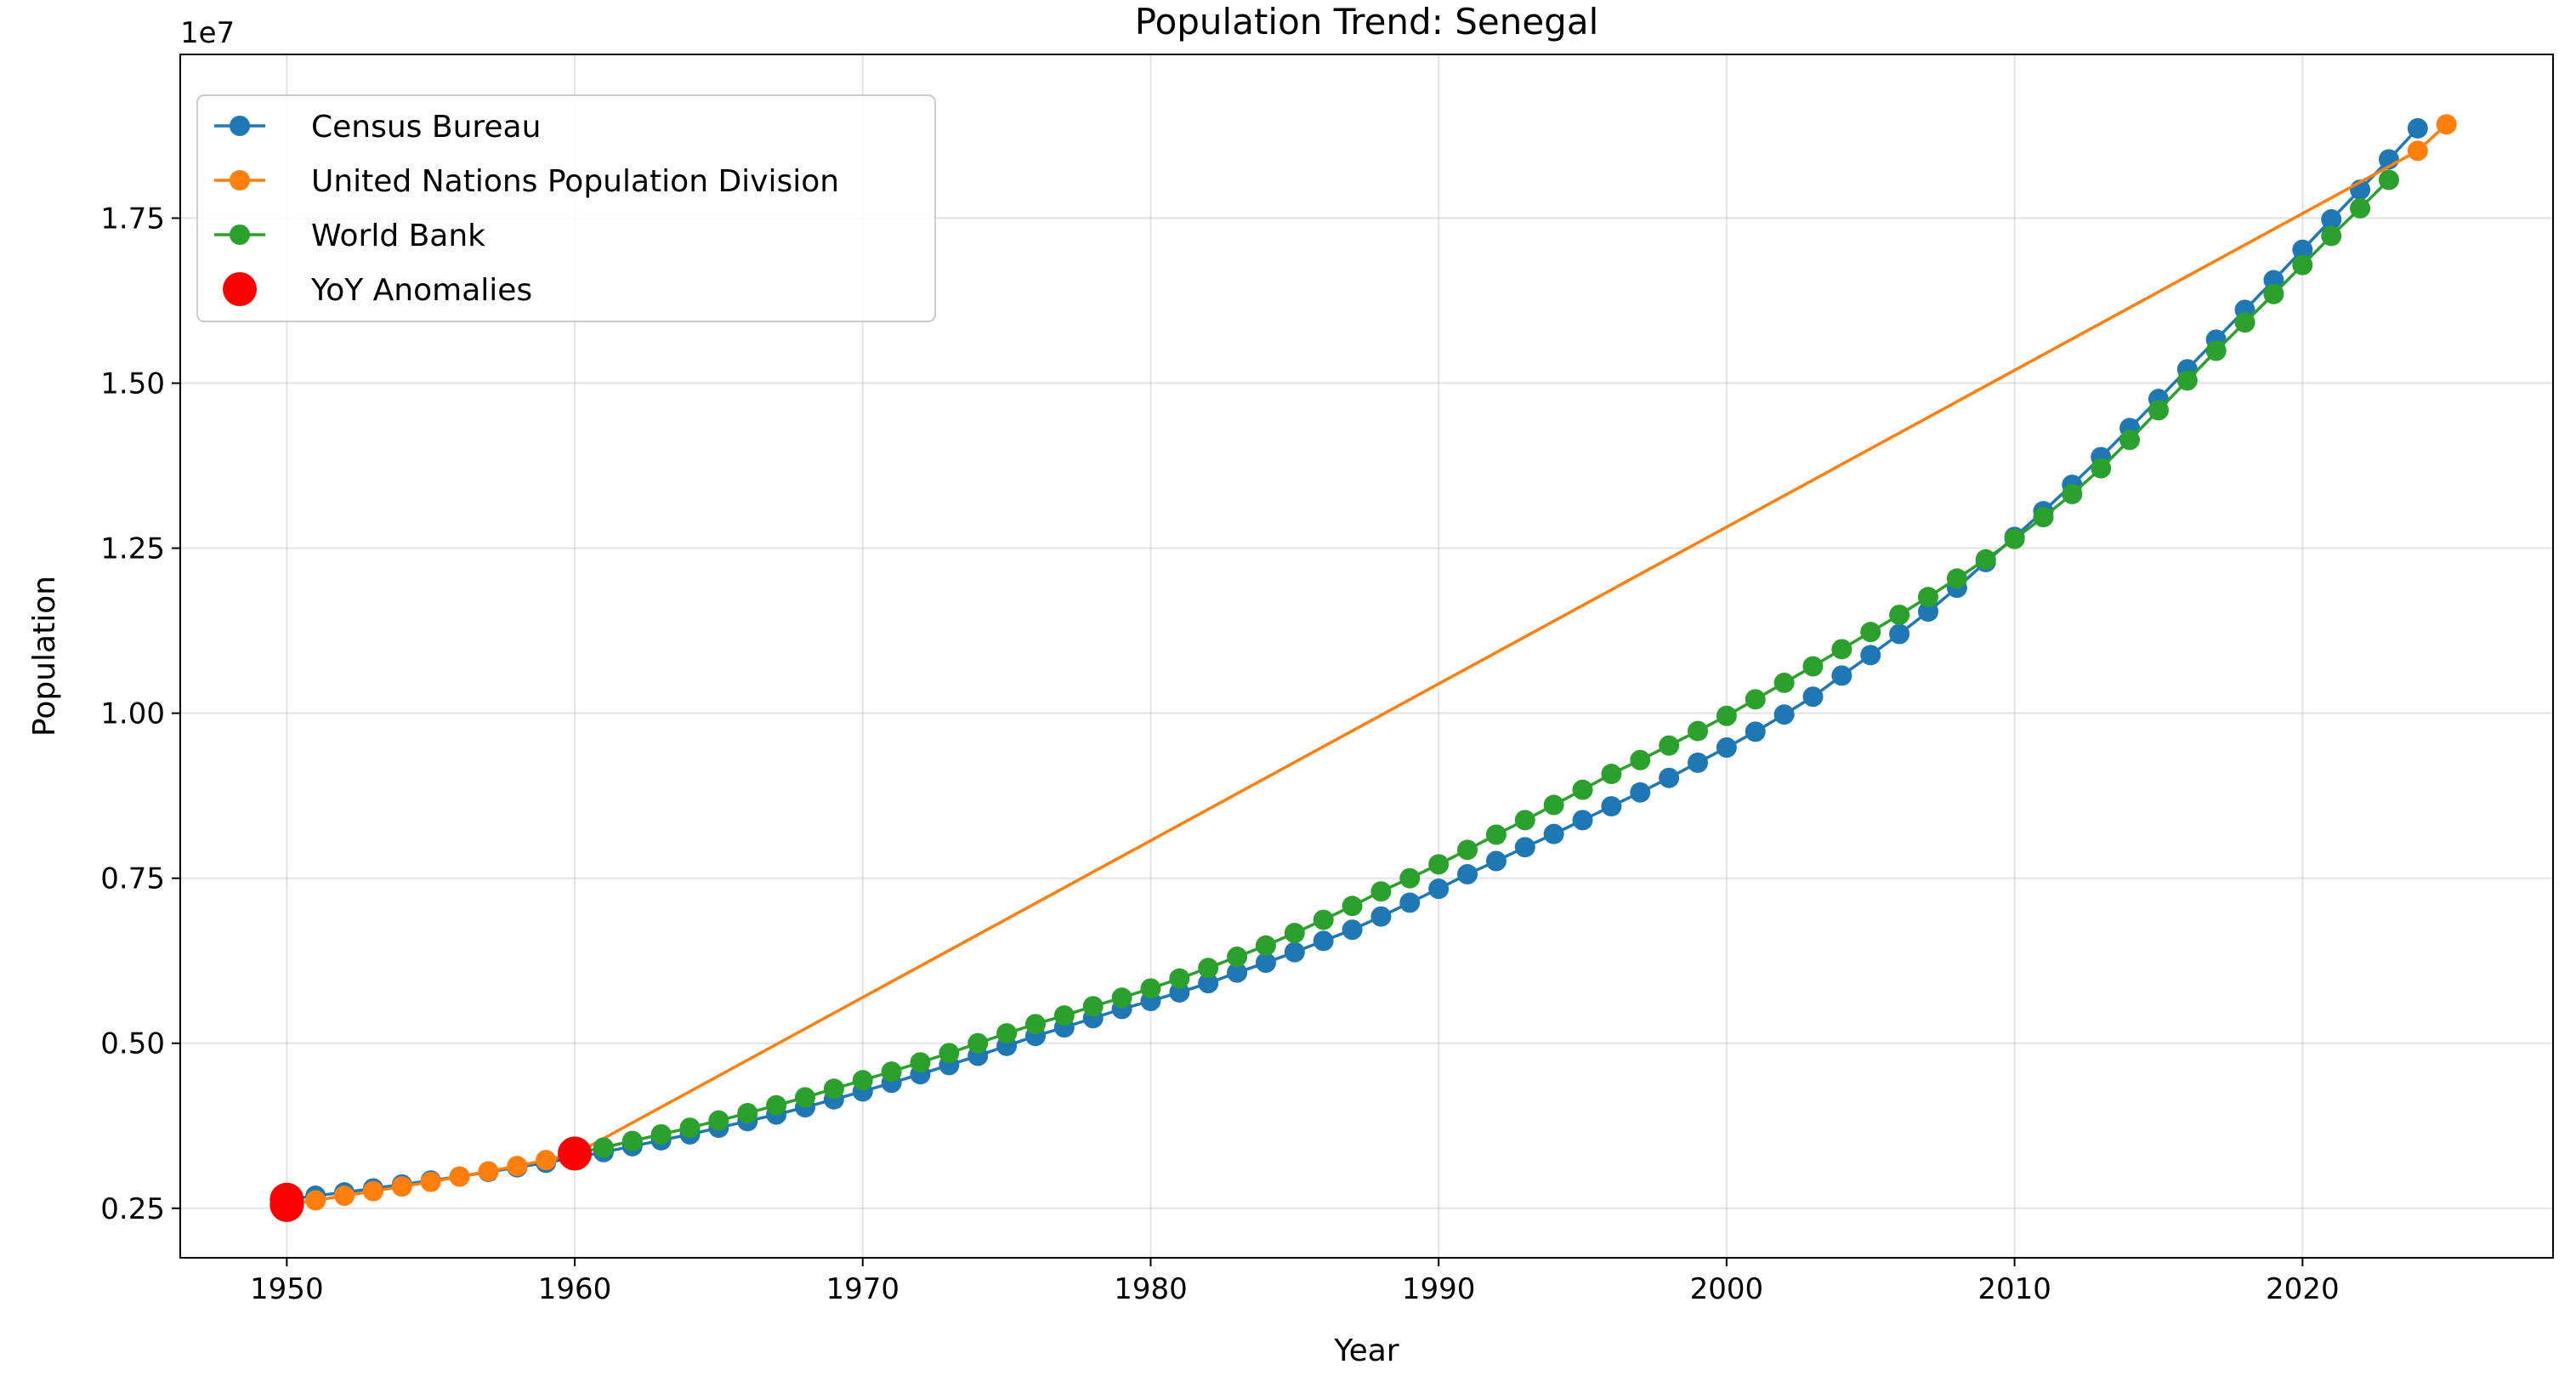 The width and height of the screenshot is (2576, 1393). What do you see at coordinates (2014, 1289) in the screenshot?
I see `x-tick-label: 2010` at bounding box center [2014, 1289].